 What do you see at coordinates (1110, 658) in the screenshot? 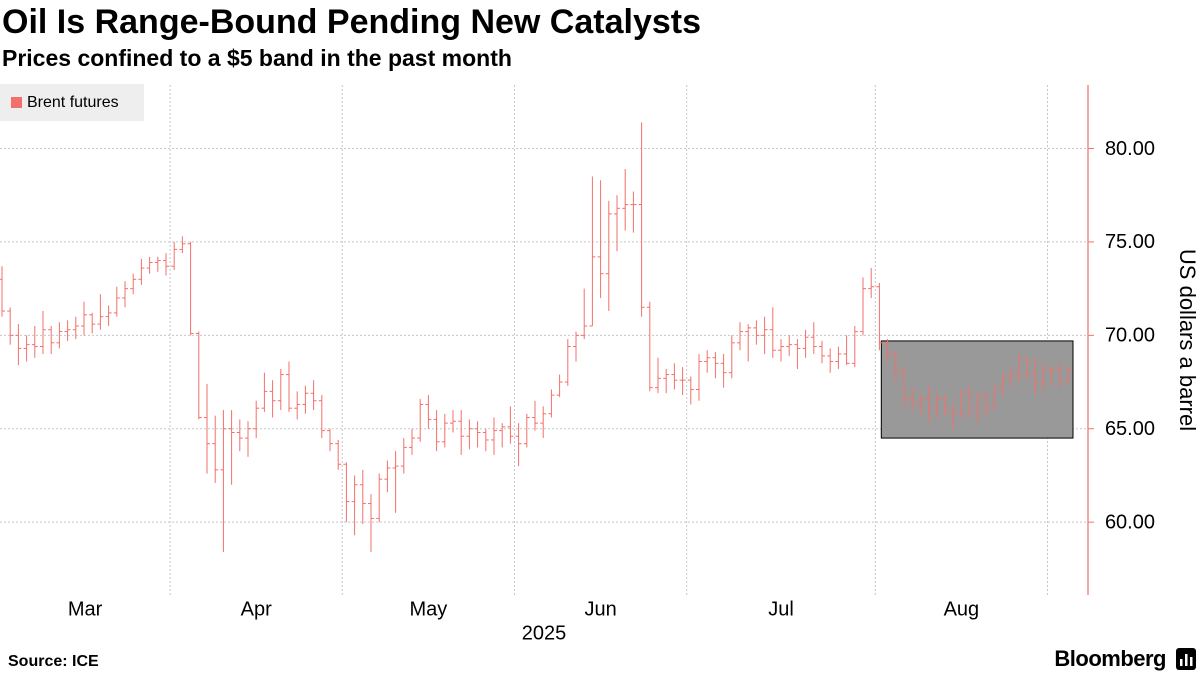
I see `brand: Bloomberg` at bounding box center [1110, 658].